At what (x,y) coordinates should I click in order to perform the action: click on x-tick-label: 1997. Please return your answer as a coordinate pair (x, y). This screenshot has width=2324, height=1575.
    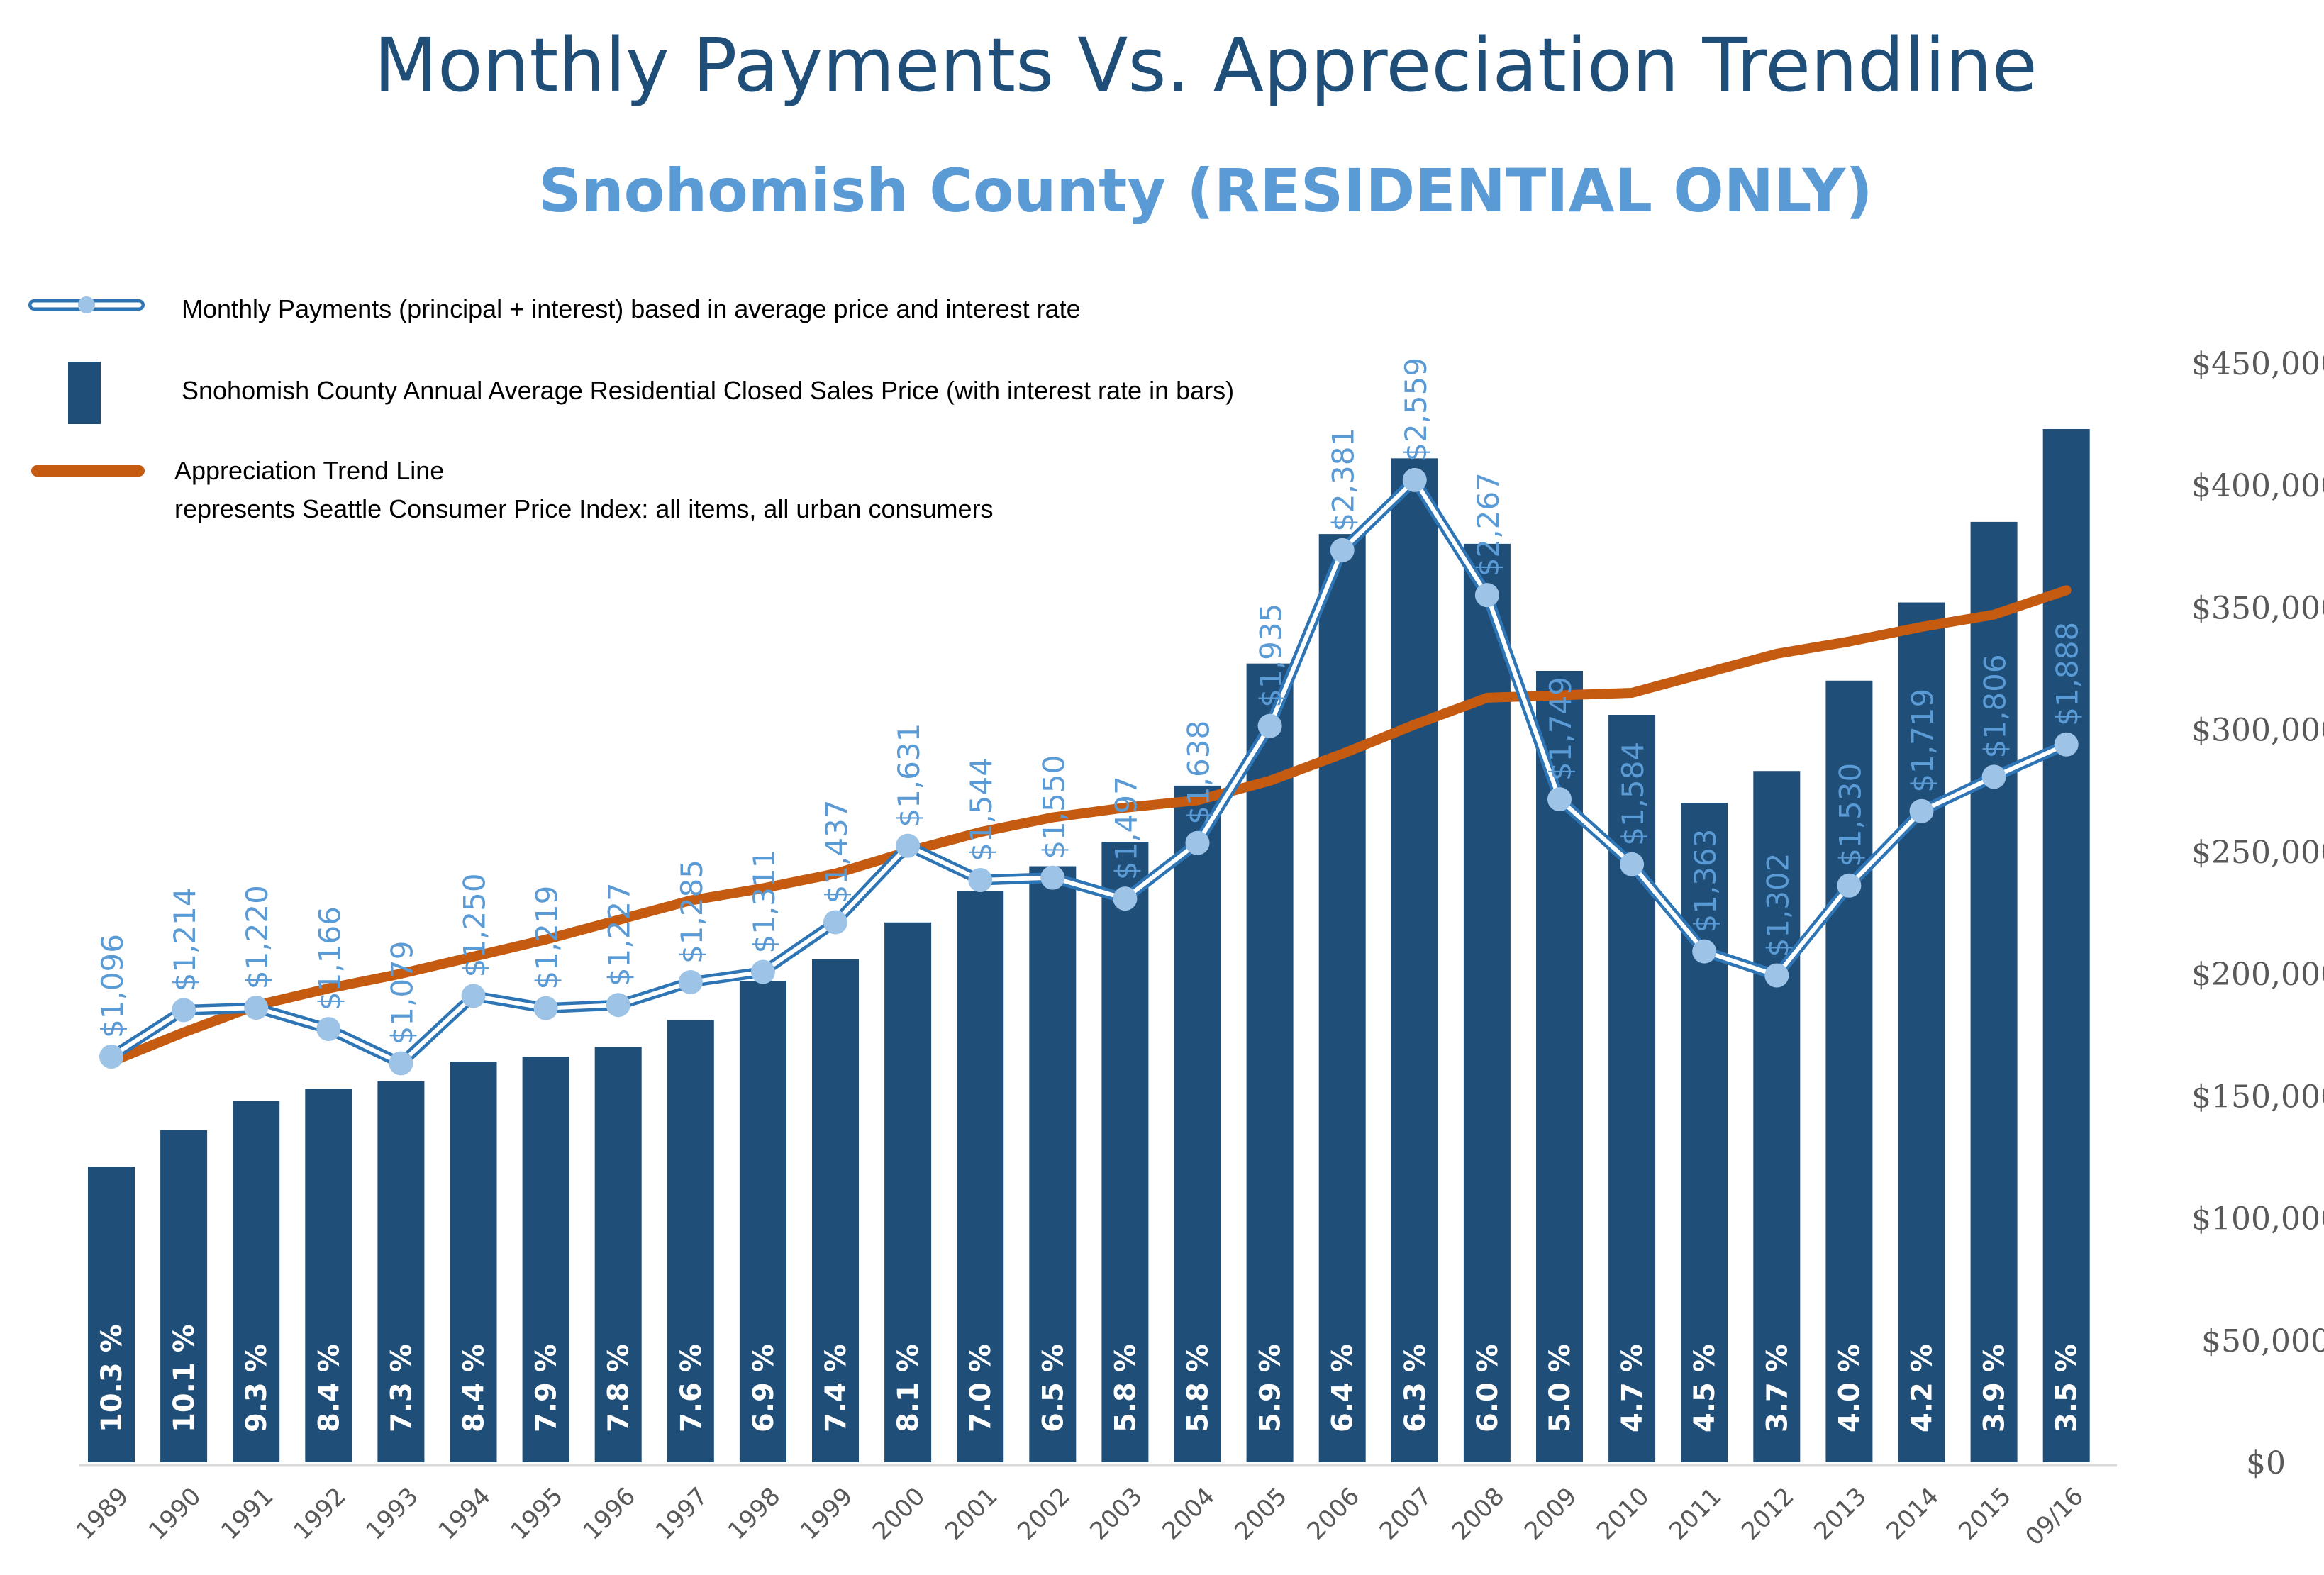
    Looking at the image, I should click on (681, 1513).